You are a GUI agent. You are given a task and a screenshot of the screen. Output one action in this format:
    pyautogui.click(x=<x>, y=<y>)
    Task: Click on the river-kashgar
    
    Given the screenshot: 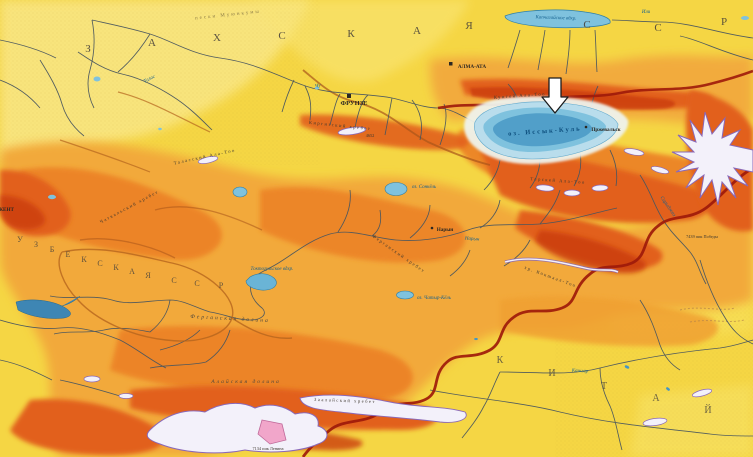 What is the action you would take?
    pyautogui.click(x=626, y=356)
    